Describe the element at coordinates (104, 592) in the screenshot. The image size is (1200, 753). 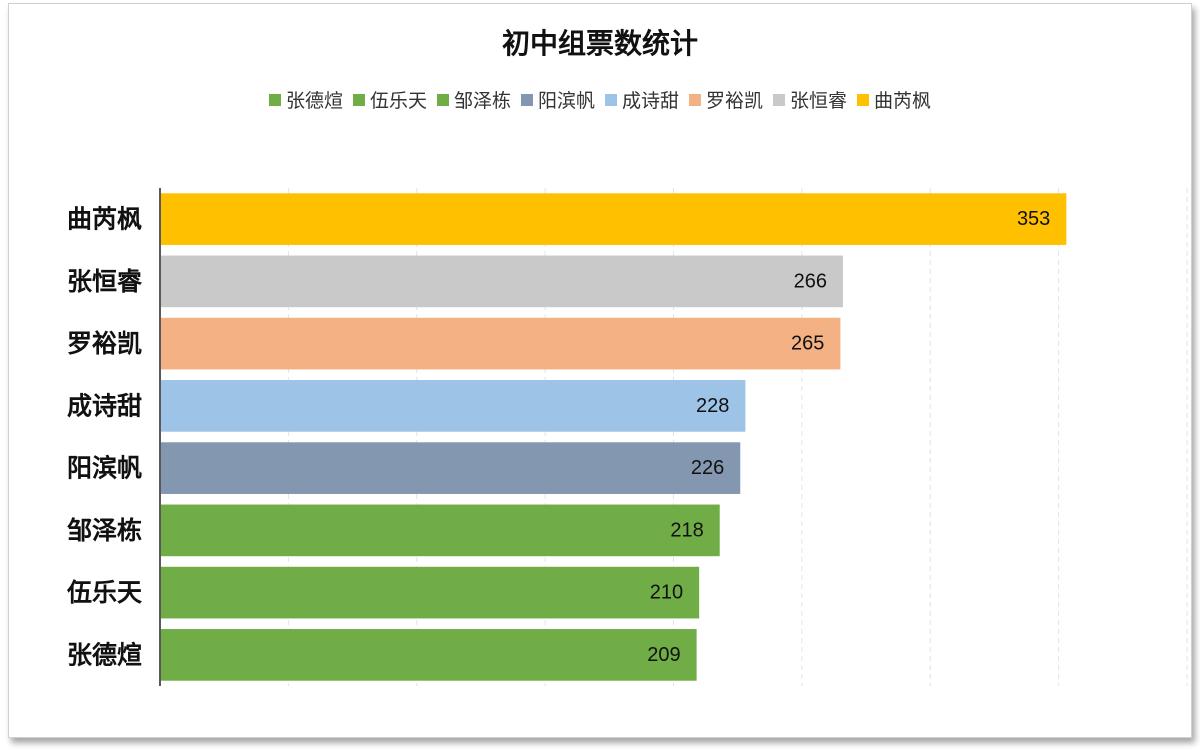
I see `category-label: 伍乐天` at that location.